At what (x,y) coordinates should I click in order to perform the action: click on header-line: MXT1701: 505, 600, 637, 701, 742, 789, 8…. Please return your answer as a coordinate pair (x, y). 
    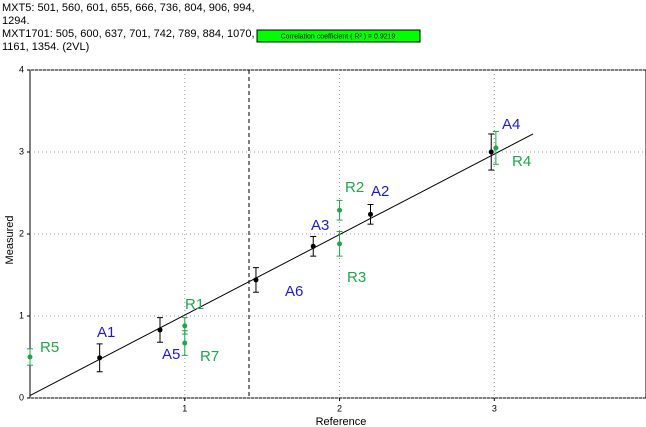
    Looking at the image, I should click on (128, 34).